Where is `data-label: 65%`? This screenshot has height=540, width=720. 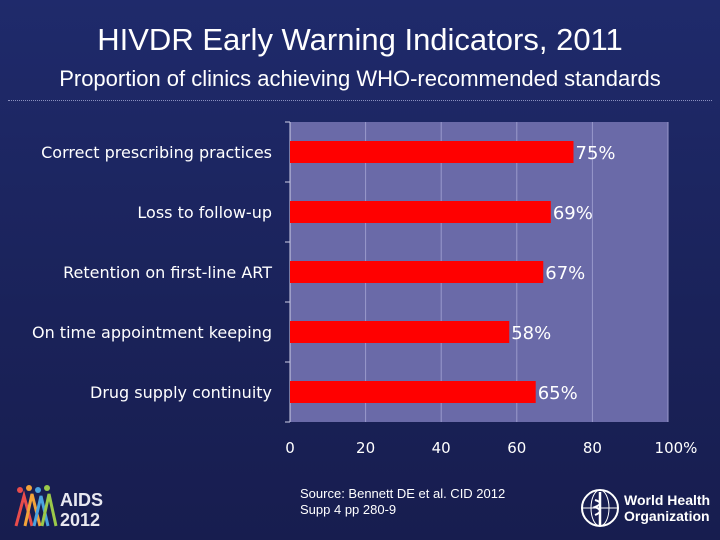
data-label: 65% is located at coordinates (558, 393).